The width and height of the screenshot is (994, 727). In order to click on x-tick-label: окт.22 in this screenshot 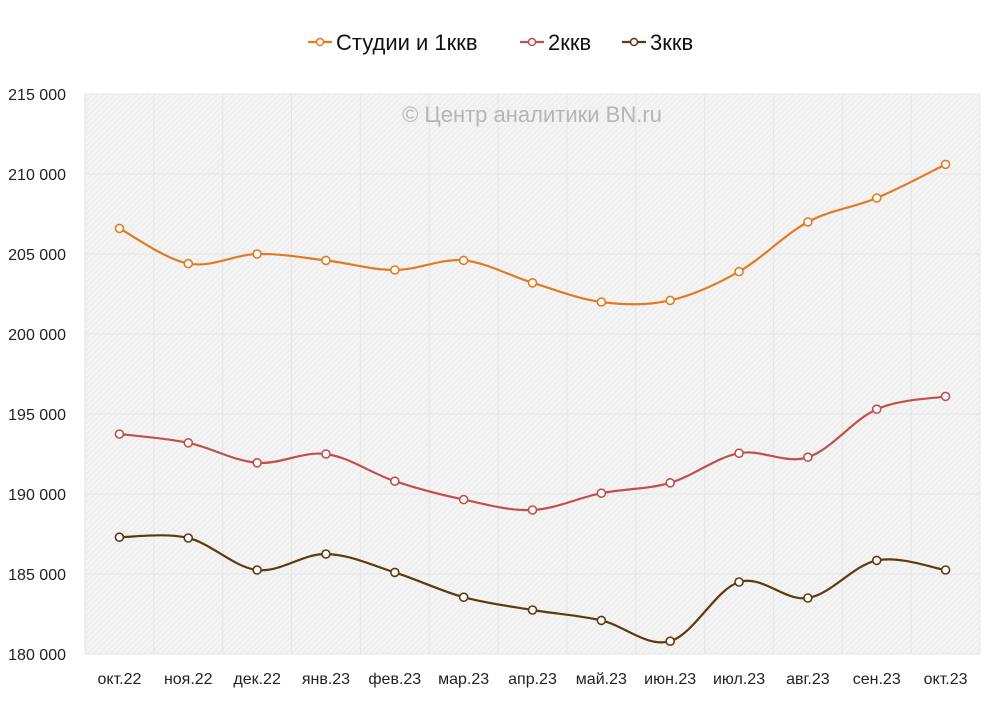, I will do `click(119, 679)`.